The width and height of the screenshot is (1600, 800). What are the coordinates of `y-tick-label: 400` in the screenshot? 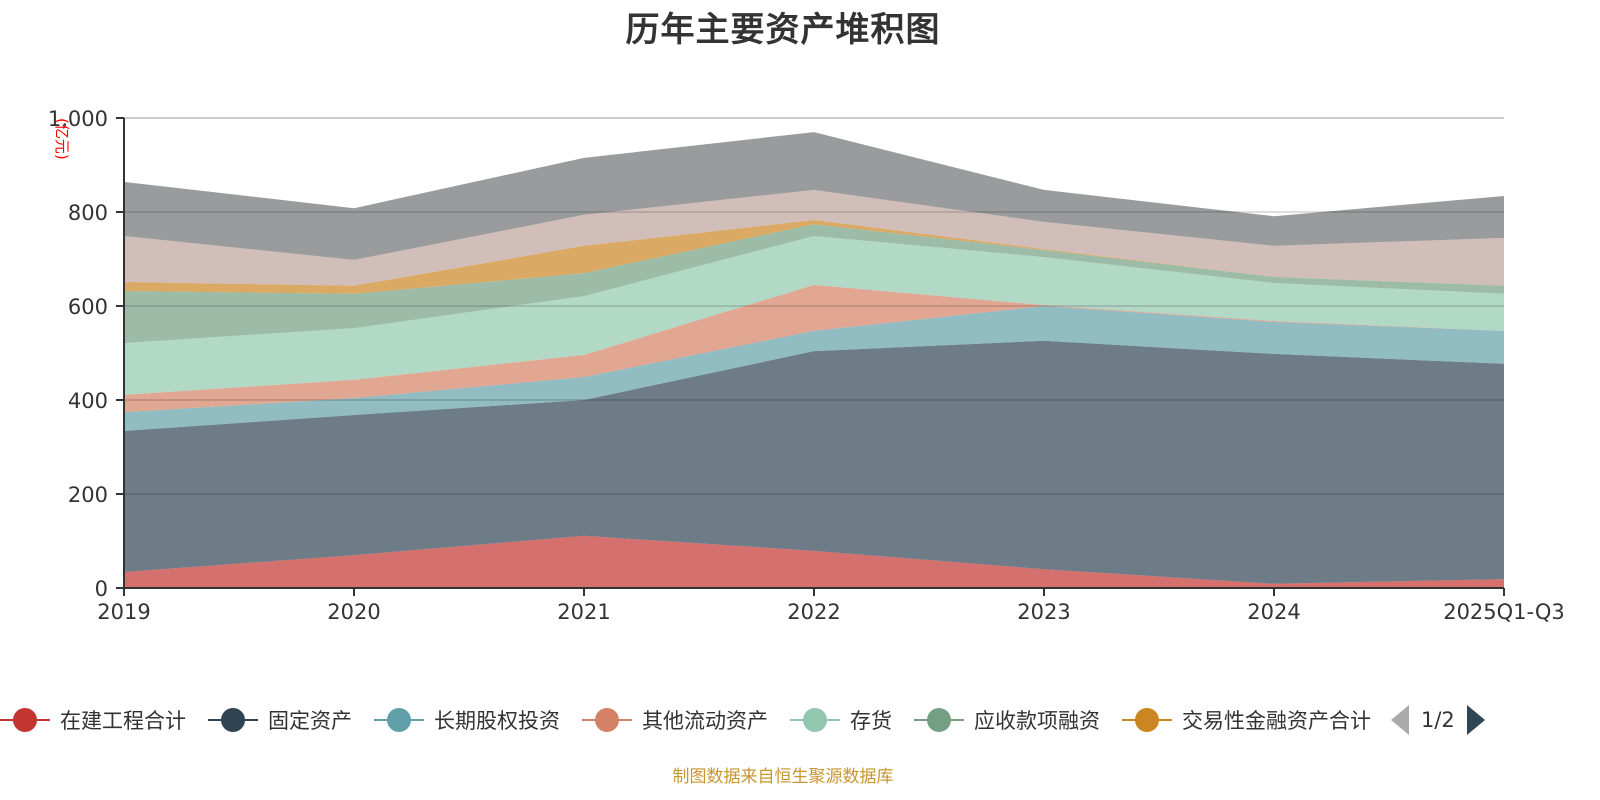 It's located at (88, 401).